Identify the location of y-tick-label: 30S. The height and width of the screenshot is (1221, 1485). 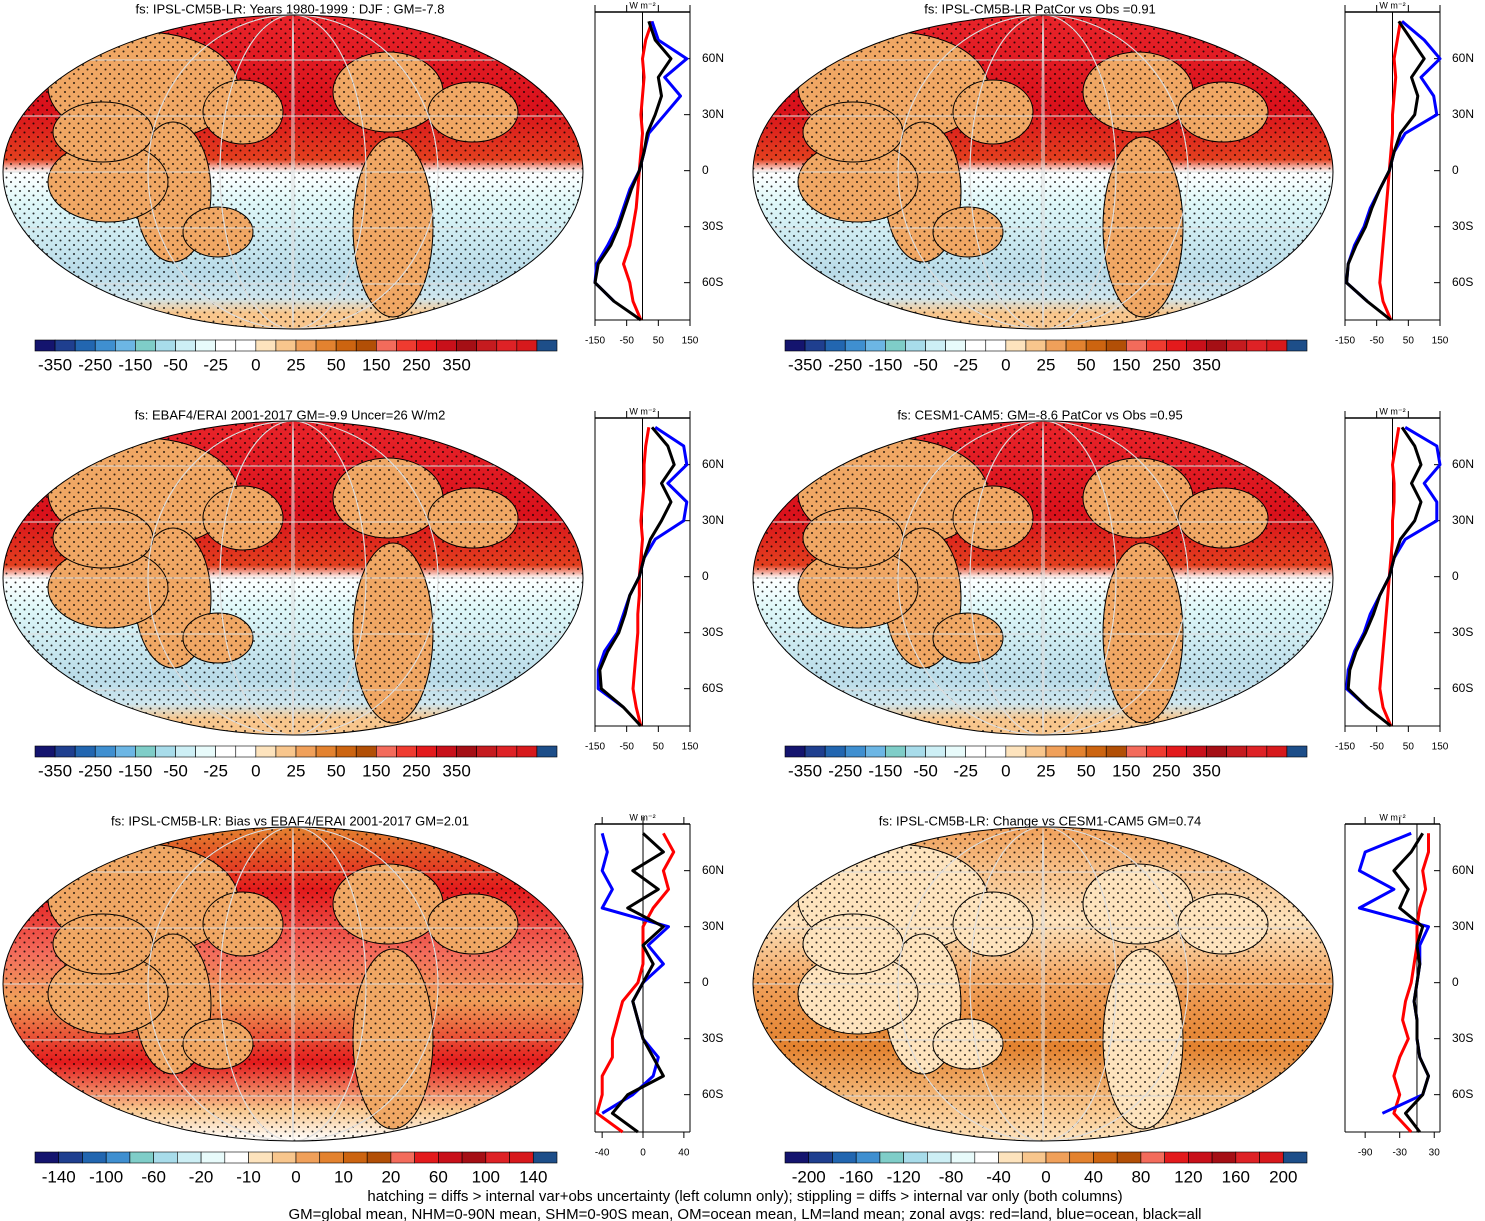
(1462, 1038).